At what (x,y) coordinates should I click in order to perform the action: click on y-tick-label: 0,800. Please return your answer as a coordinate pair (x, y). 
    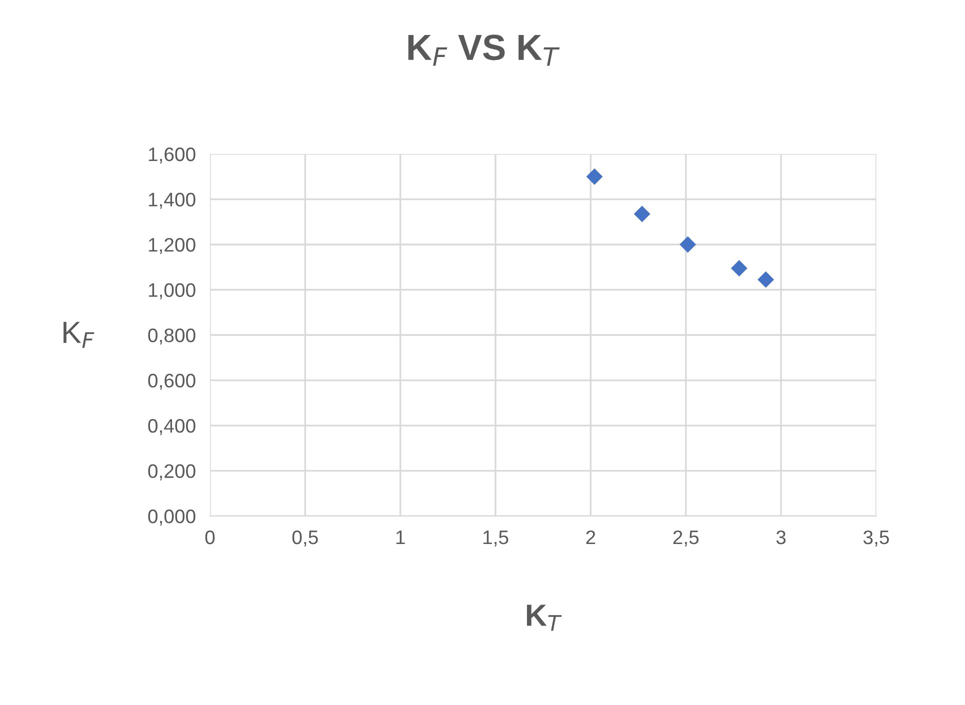
    Looking at the image, I should click on (172, 336).